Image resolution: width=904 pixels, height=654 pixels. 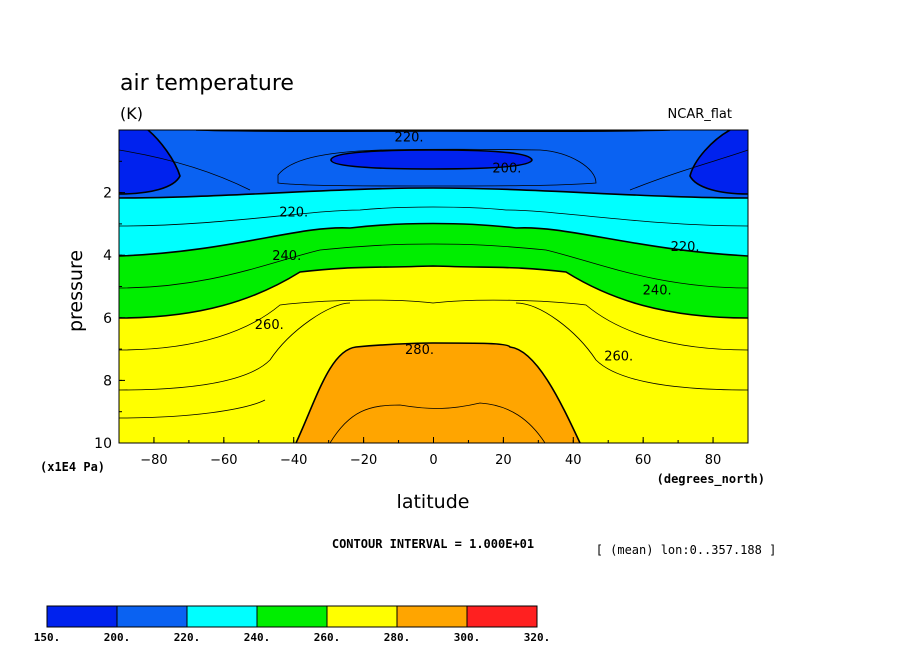 What do you see at coordinates (700, 114) in the screenshot?
I see `style-tag: NCAR_flat` at bounding box center [700, 114].